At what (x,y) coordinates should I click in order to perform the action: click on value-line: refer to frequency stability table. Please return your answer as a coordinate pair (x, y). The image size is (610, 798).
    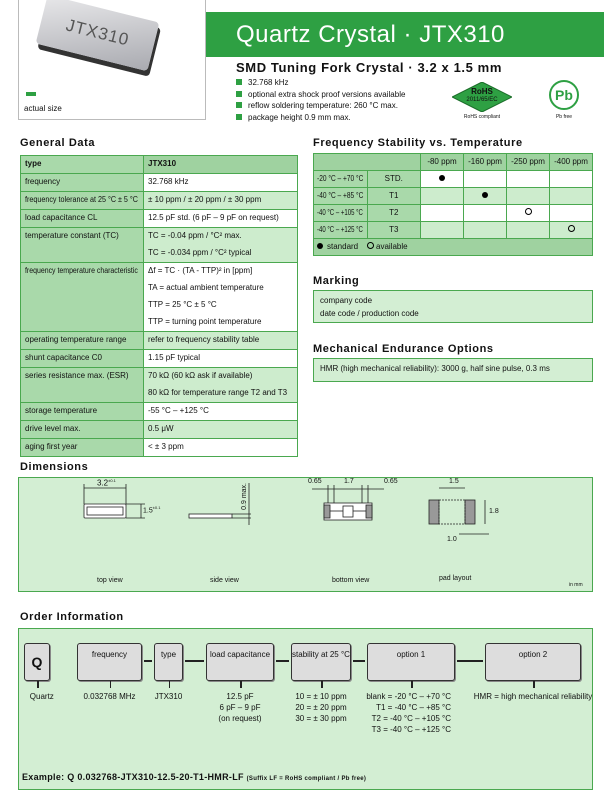
    Looking at the image, I should click on (220, 341).